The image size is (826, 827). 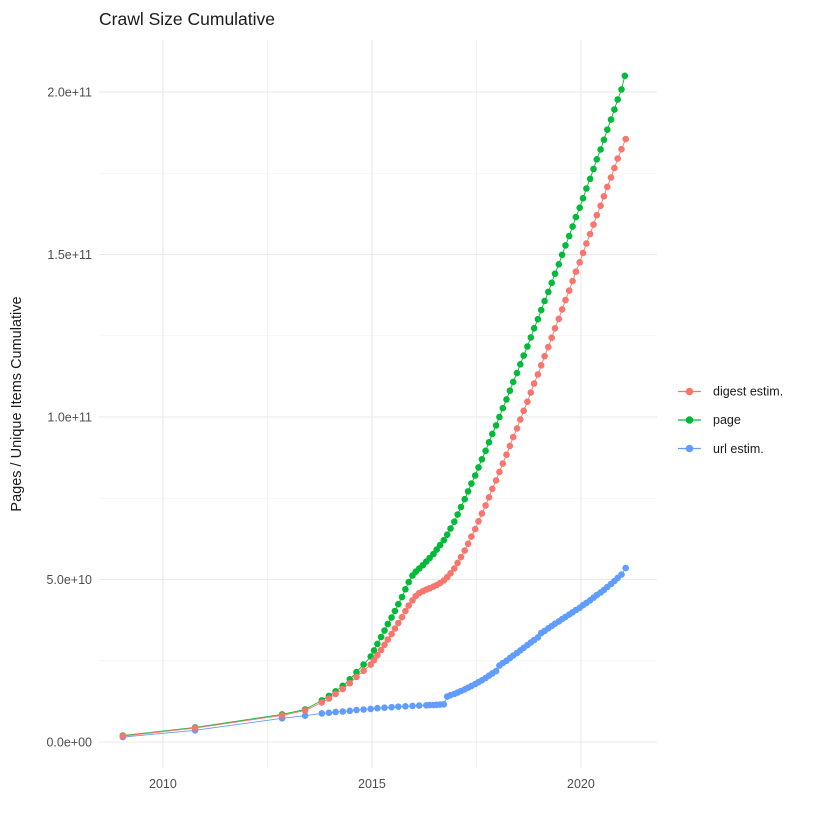 I want to click on legend-label: url estim., so click(x=738, y=449).